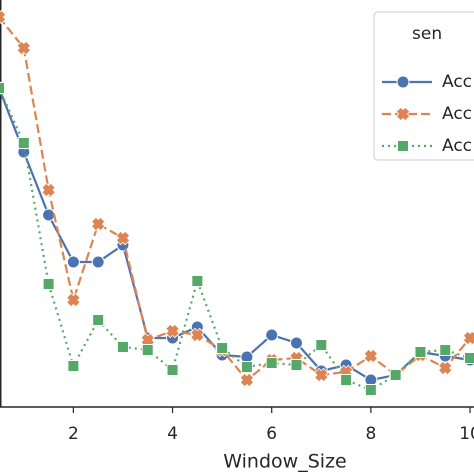 This screenshot has width=474, height=474. What do you see at coordinates (466, 434) in the screenshot?
I see `x-tick-label: 10` at bounding box center [466, 434].